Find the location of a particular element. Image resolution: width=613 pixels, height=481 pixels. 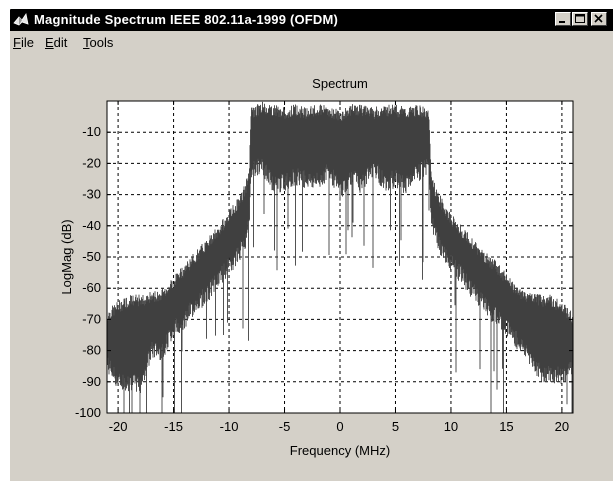

y-tick-label: -50 is located at coordinates (91, 256).